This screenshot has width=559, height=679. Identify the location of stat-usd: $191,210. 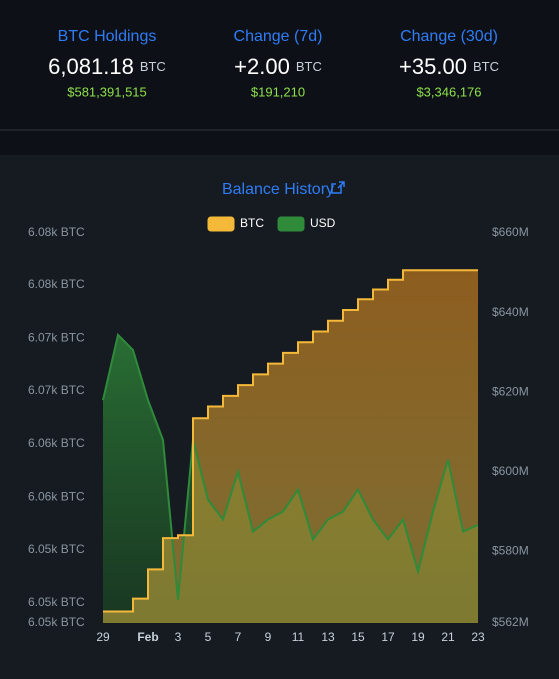
(278, 91).